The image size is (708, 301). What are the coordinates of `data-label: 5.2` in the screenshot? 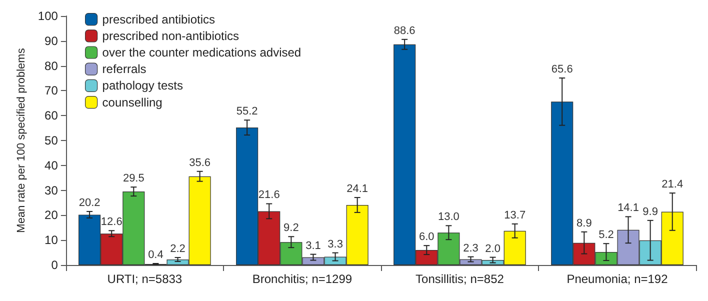 It's located at (606, 235).